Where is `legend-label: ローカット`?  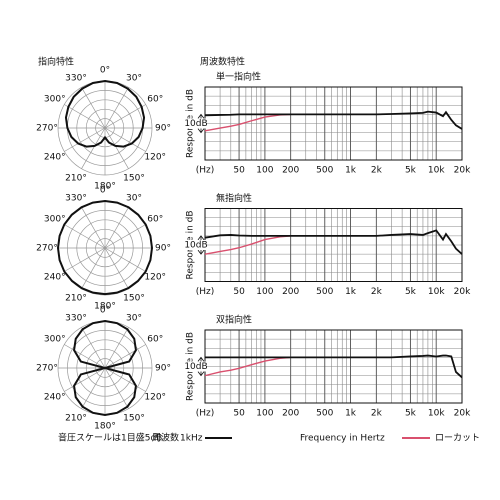
legend-label: ローカット is located at coordinates (457, 438).